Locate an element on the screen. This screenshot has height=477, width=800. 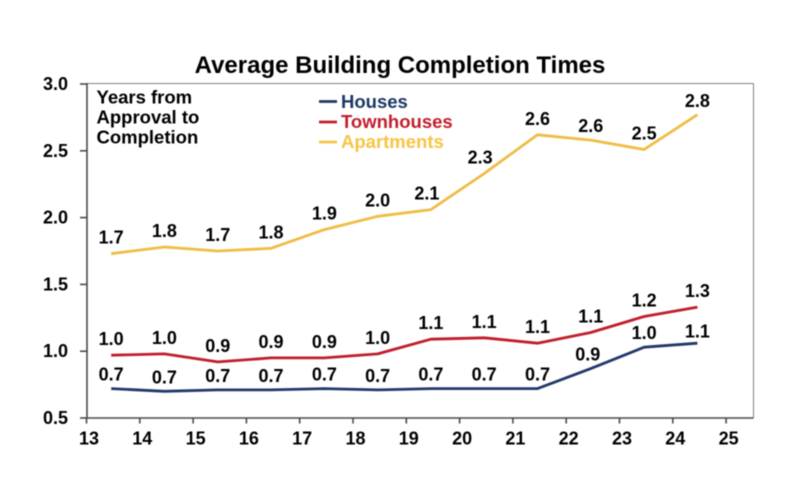
svg-text: Townhouses is located at coordinates (397, 121).